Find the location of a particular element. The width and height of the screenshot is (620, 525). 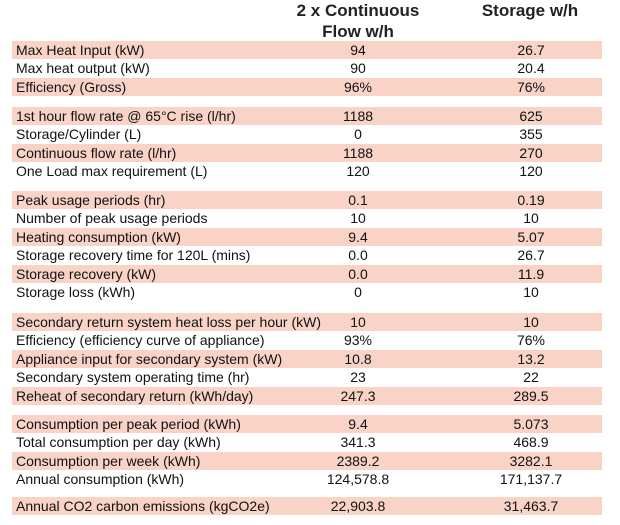

row-label: Consumption per week (kWh) is located at coordinates (108, 460).